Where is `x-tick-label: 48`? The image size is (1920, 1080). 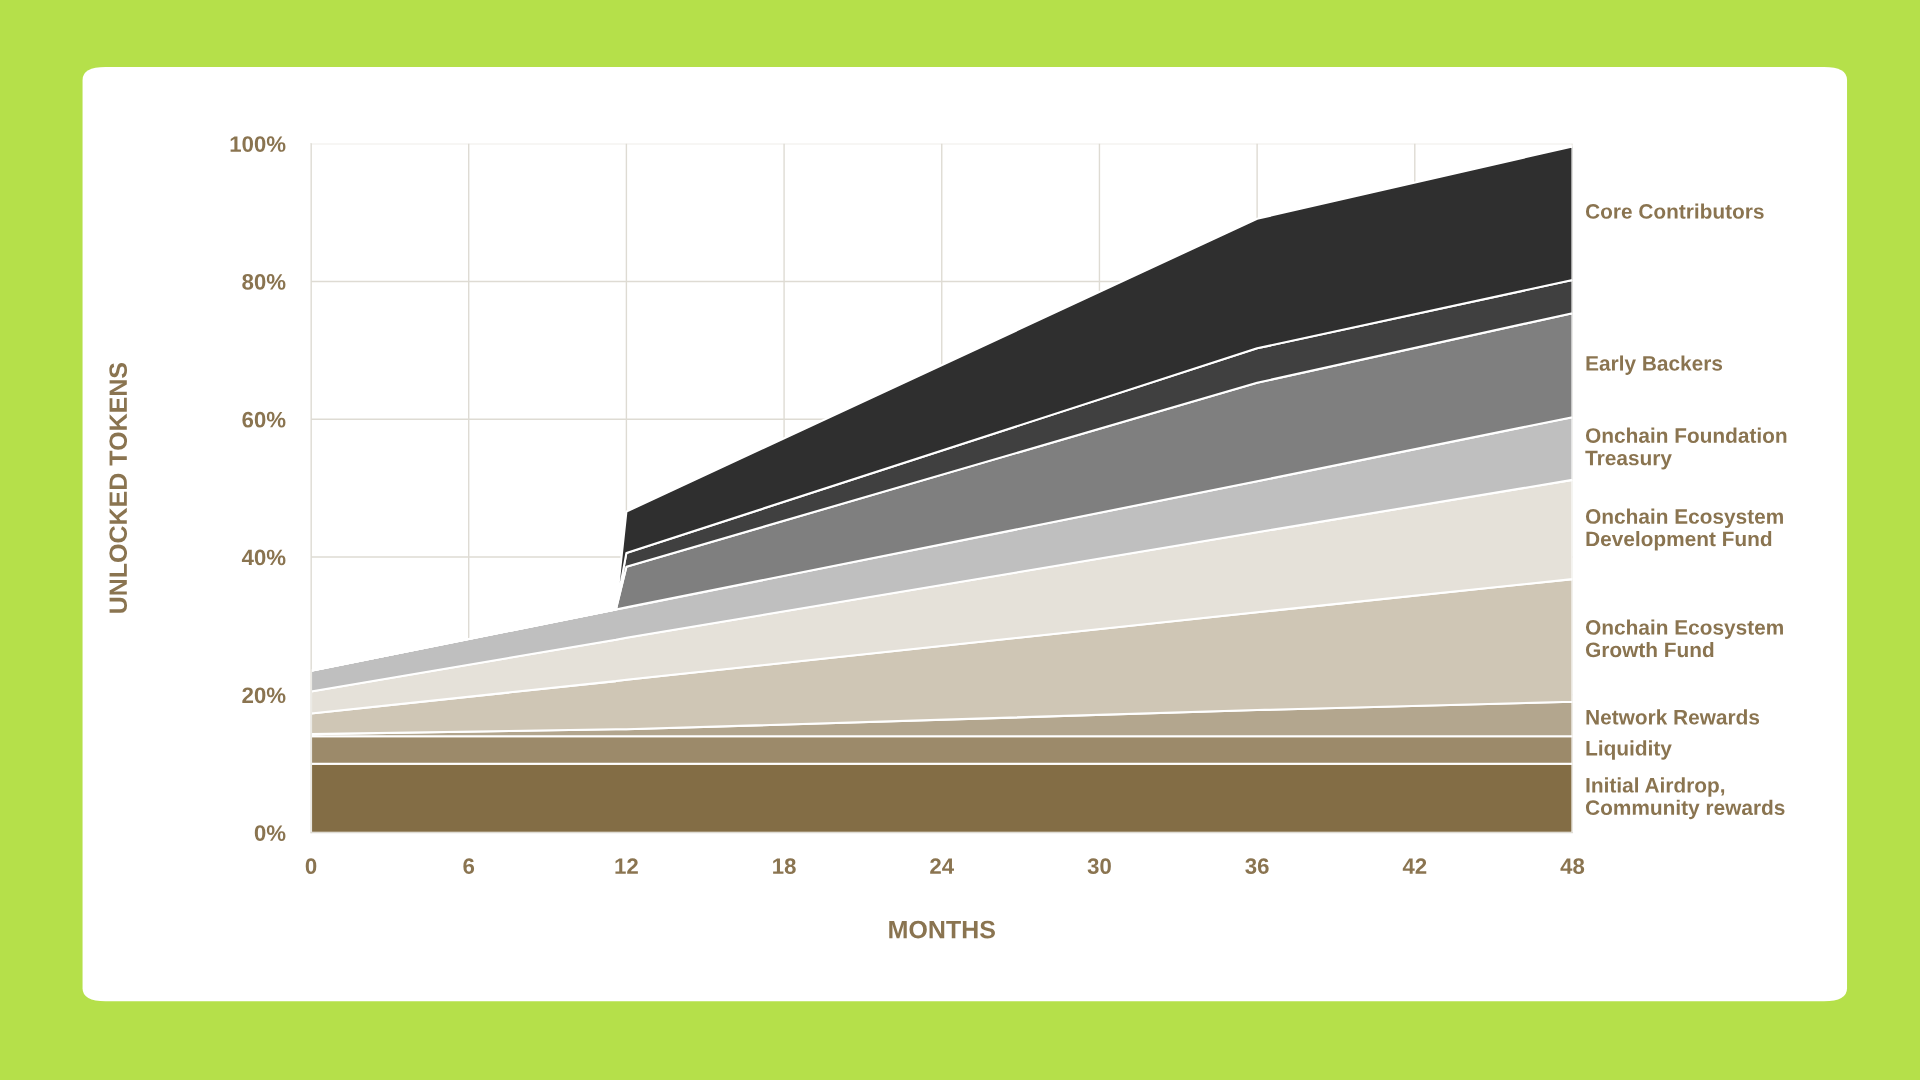 x-tick-label: 48 is located at coordinates (1572, 866).